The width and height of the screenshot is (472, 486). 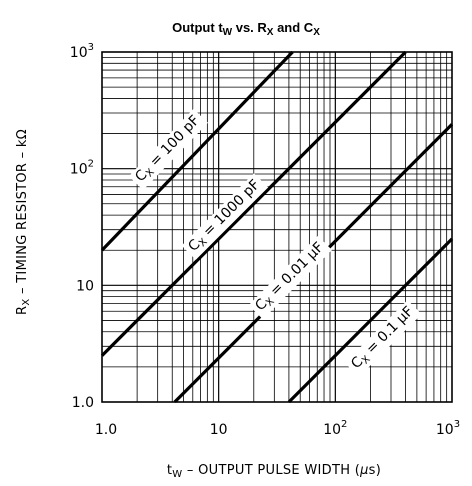 I want to click on series-label-text: CX = 1000 pF, so click(x=224, y=216).